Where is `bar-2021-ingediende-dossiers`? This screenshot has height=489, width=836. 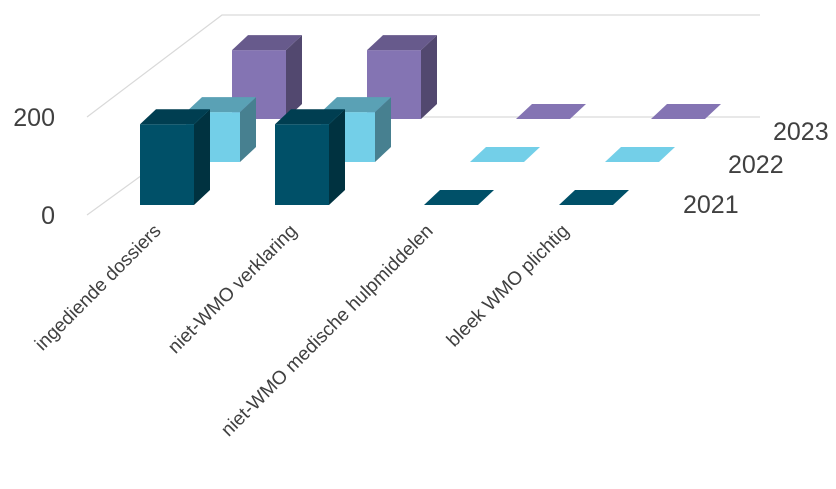 bar-2021-ingediende-dossiers is located at coordinates (175, 157).